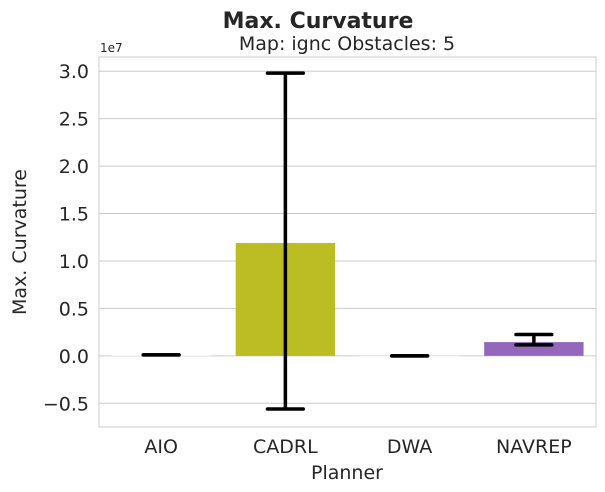  I want to click on y-tick-label: 0.0, so click(74, 357).